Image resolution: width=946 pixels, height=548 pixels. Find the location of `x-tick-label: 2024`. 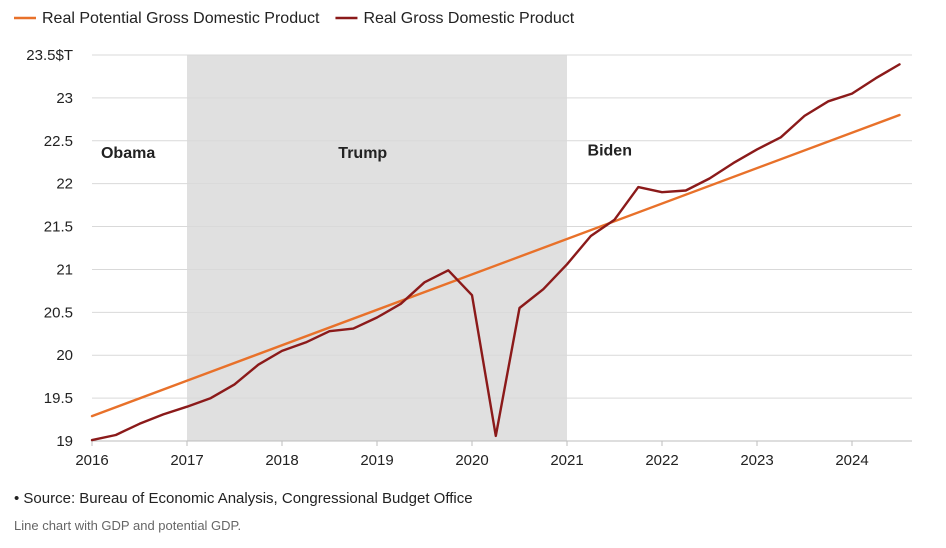

x-tick-label: 2024 is located at coordinates (851, 460).